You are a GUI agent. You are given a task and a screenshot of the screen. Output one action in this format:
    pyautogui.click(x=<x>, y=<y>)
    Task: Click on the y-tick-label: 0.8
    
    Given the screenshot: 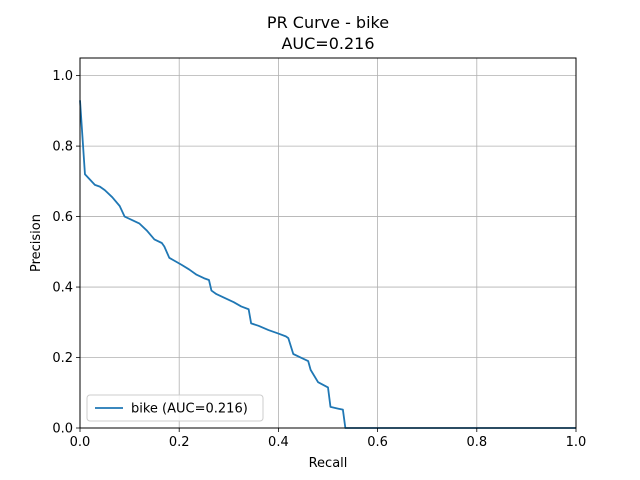 What is the action you would take?
    pyautogui.click(x=62, y=147)
    